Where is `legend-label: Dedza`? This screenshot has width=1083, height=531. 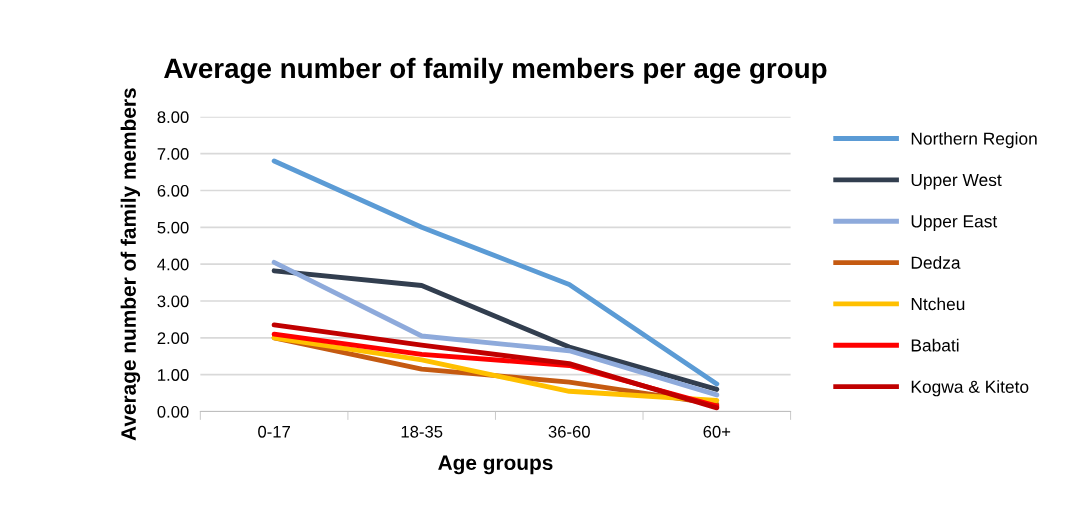 legend-label: Dedza is located at coordinates (936, 262).